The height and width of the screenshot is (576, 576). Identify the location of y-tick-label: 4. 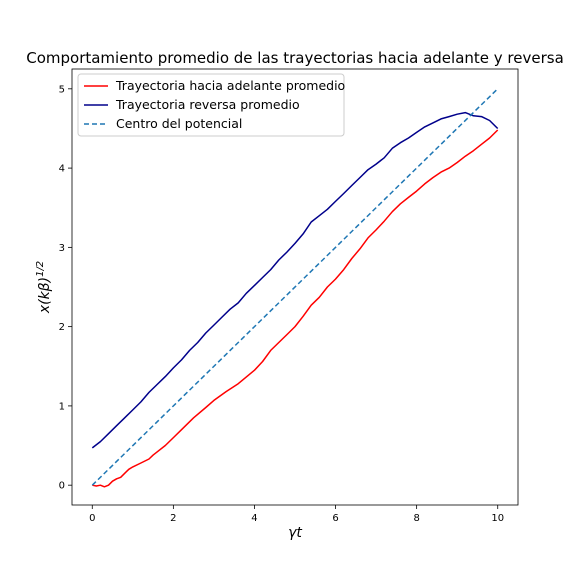
(62, 169).